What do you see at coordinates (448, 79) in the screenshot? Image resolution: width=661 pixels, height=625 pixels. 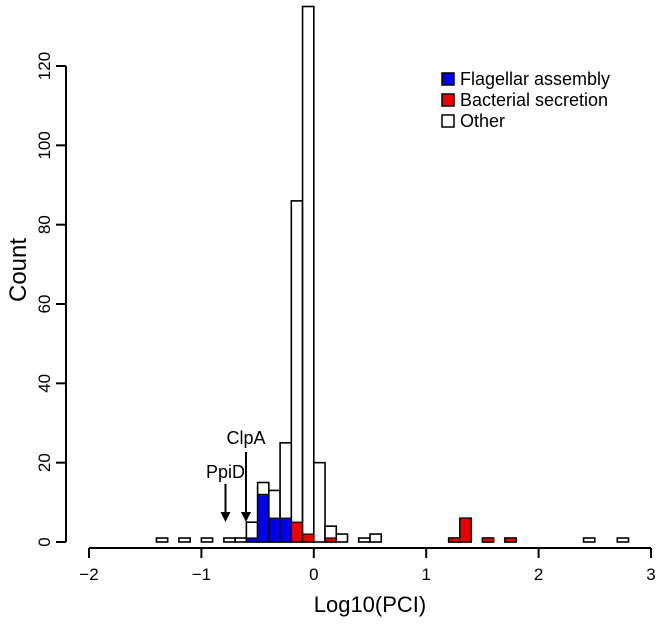 I see `legend-swatch-flagellar` at bounding box center [448, 79].